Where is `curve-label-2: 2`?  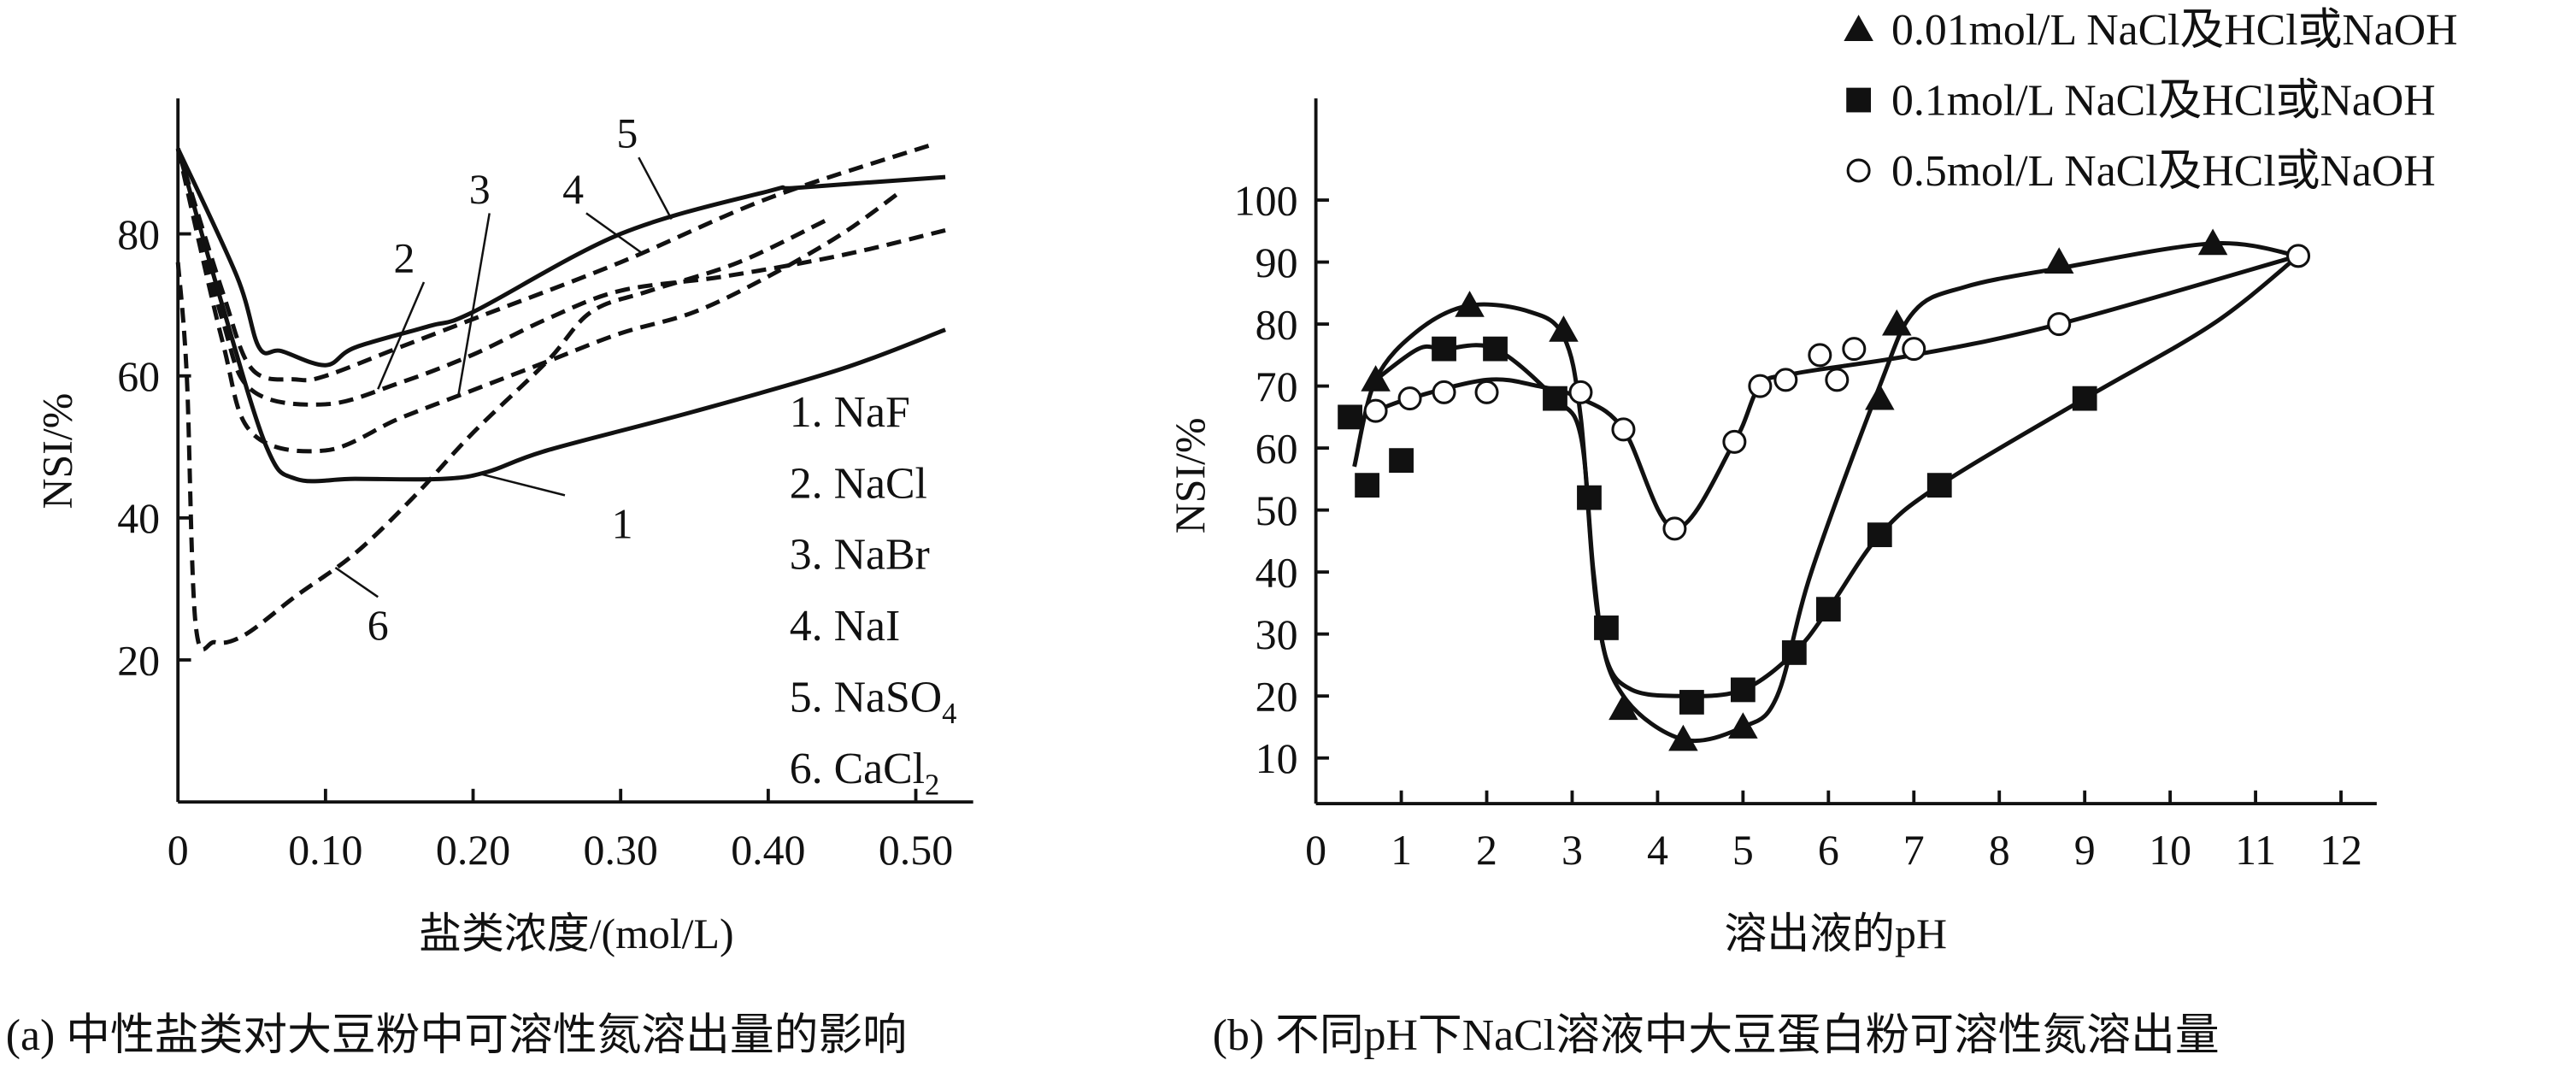 curve-label-2: 2 is located at coordinates (404, 257).